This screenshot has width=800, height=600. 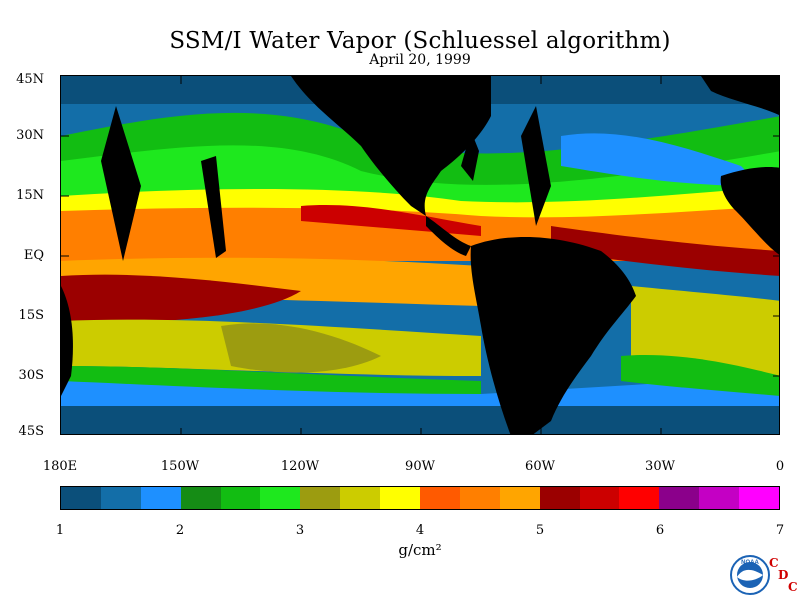 What do you see at coordinates (749, 211) in the screenshot?
I see `africa-land` at bounding box center [749, 211].